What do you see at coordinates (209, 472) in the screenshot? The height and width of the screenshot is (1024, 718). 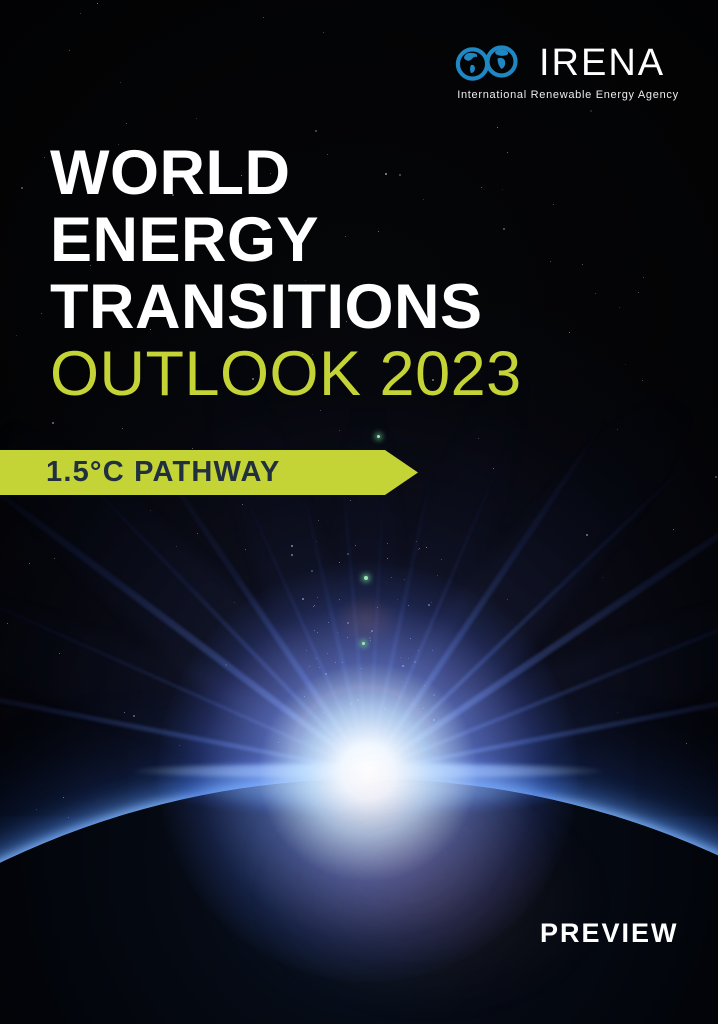 I see `pathway-banner: 1.5°C PATHWAY` at bounding box center [209, 472].